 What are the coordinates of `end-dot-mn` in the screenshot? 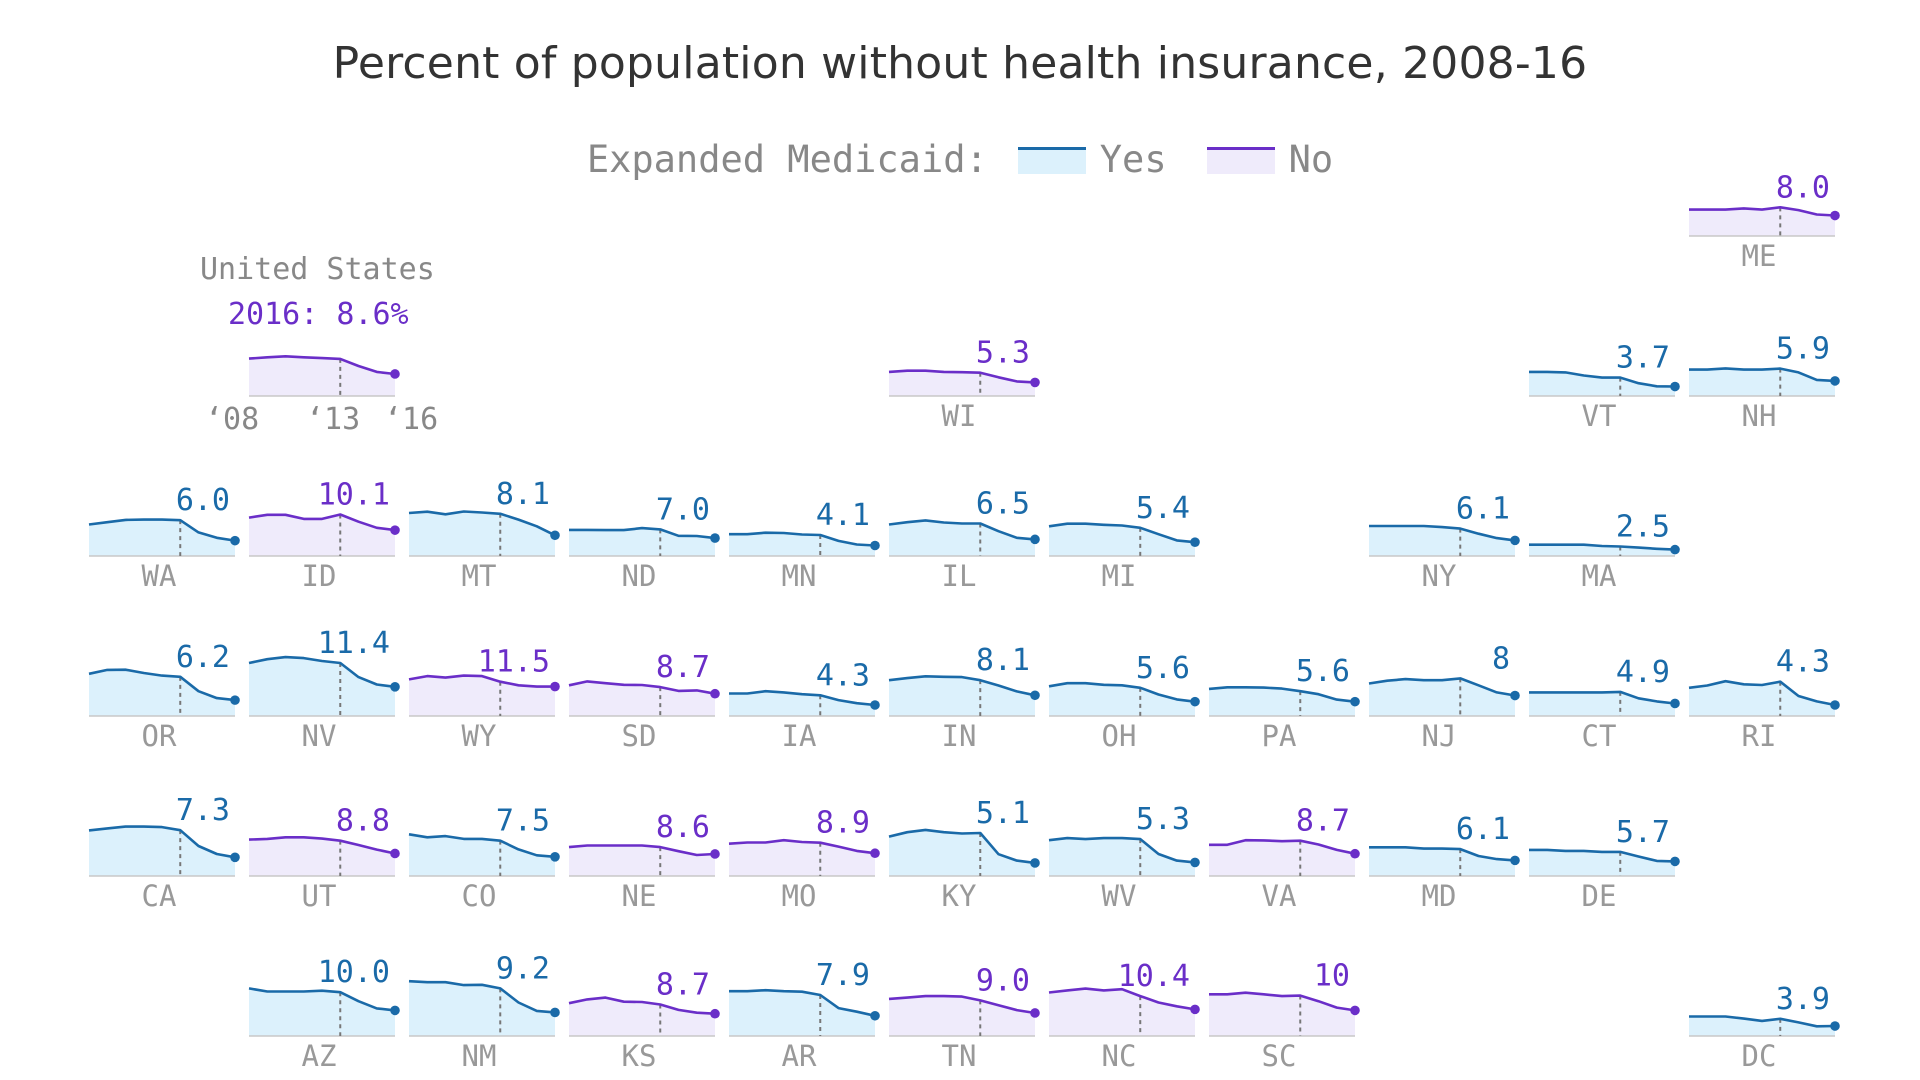 It's located at (875, 545).